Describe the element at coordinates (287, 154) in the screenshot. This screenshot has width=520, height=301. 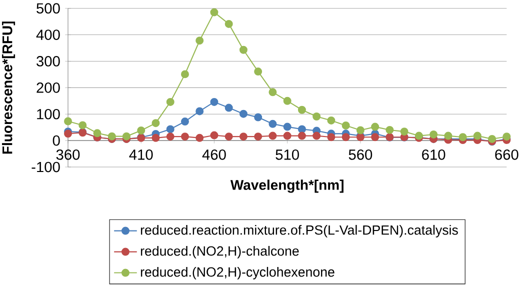
I see `x-tick-label: 510` at that location.